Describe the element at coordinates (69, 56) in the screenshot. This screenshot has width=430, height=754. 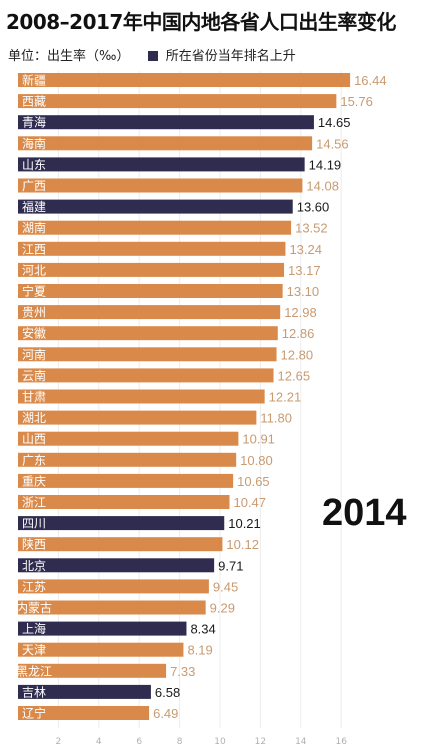
I see `unit-label: 单位：出生率（‰）` at that location.